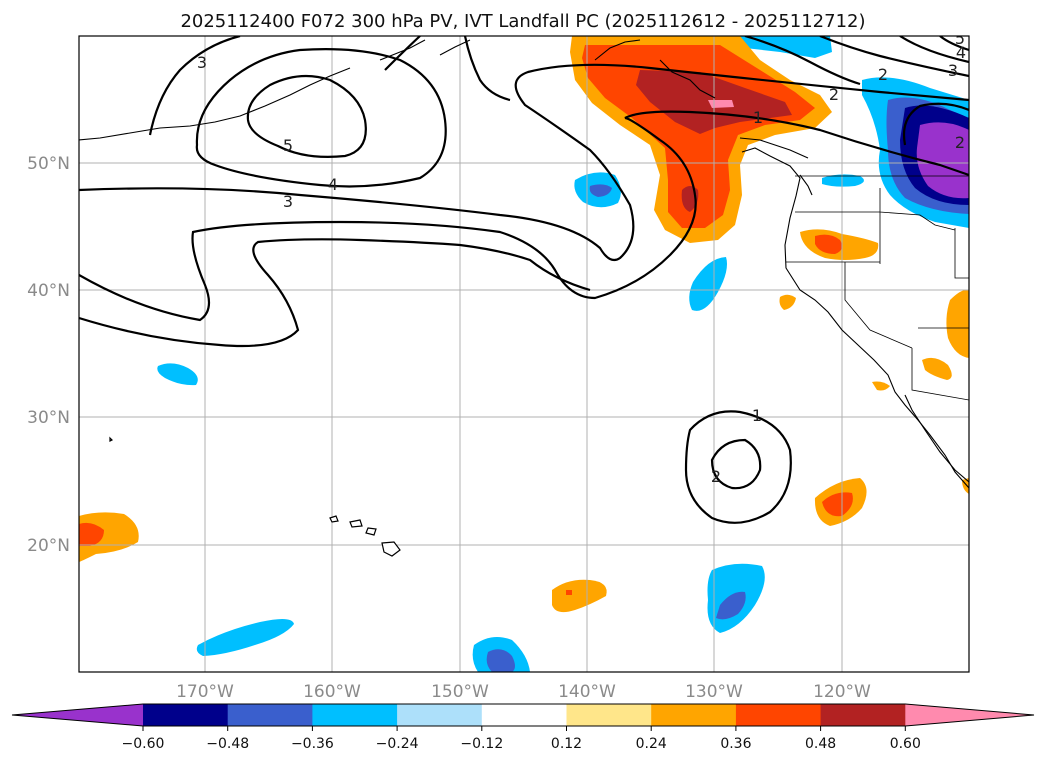 The width and height of the screenshot is (1047, 765). What do you see at coordinates (48, 164) in the screenshot?
I see `lat-tick-label: 50°N` at bounding box center [48, 164].